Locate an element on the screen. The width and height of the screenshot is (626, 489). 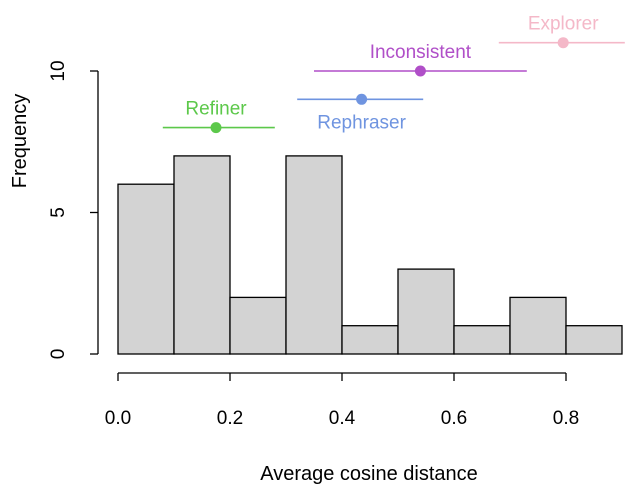
inconsistent-label: Inconsistent is located at coordinates (421, 52).